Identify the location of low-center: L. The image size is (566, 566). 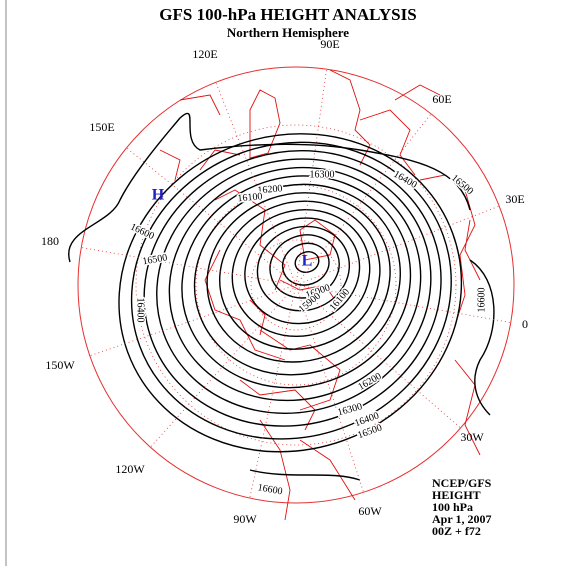
(307, 261).